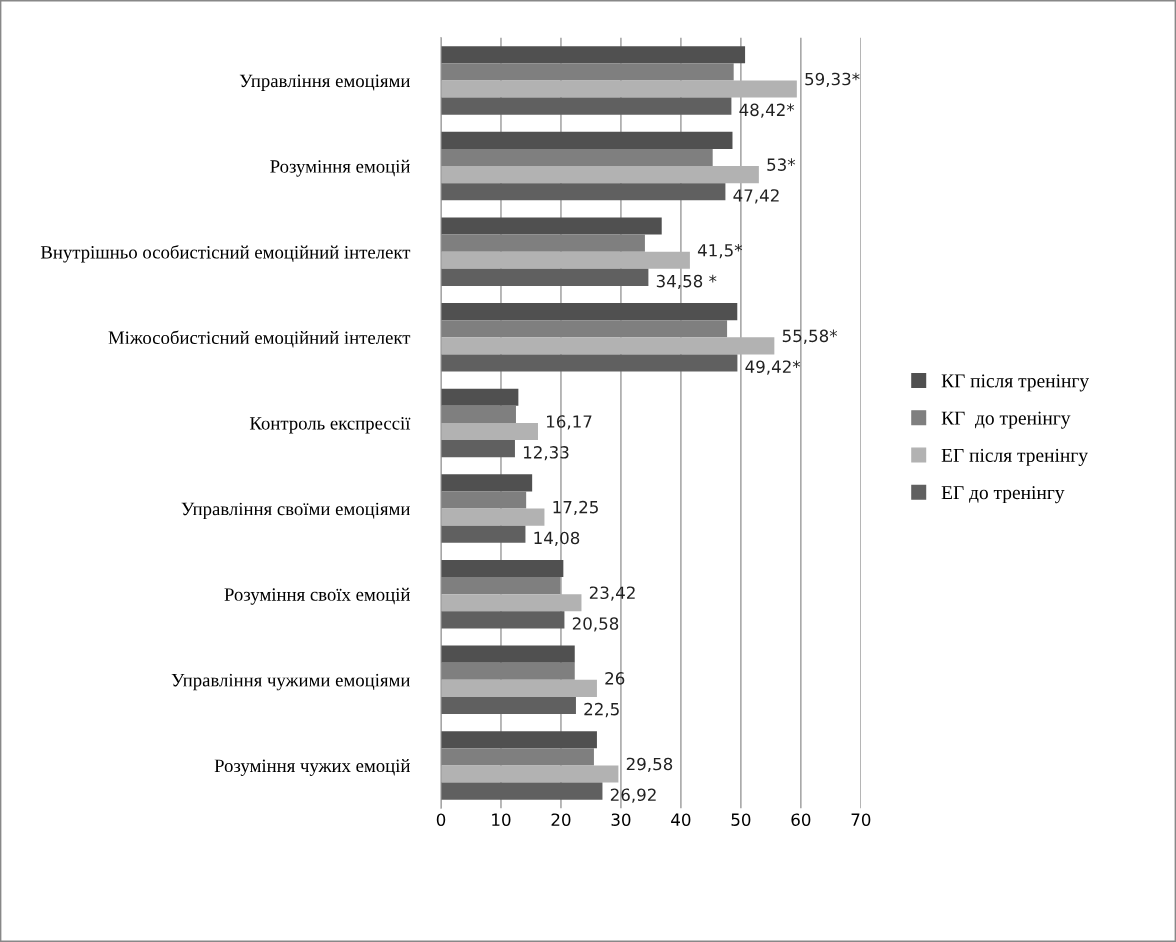 Image resolution: width=1176 pixels, height=942 pixels. I want to click on data-label: 29,58, so click(649, 764).